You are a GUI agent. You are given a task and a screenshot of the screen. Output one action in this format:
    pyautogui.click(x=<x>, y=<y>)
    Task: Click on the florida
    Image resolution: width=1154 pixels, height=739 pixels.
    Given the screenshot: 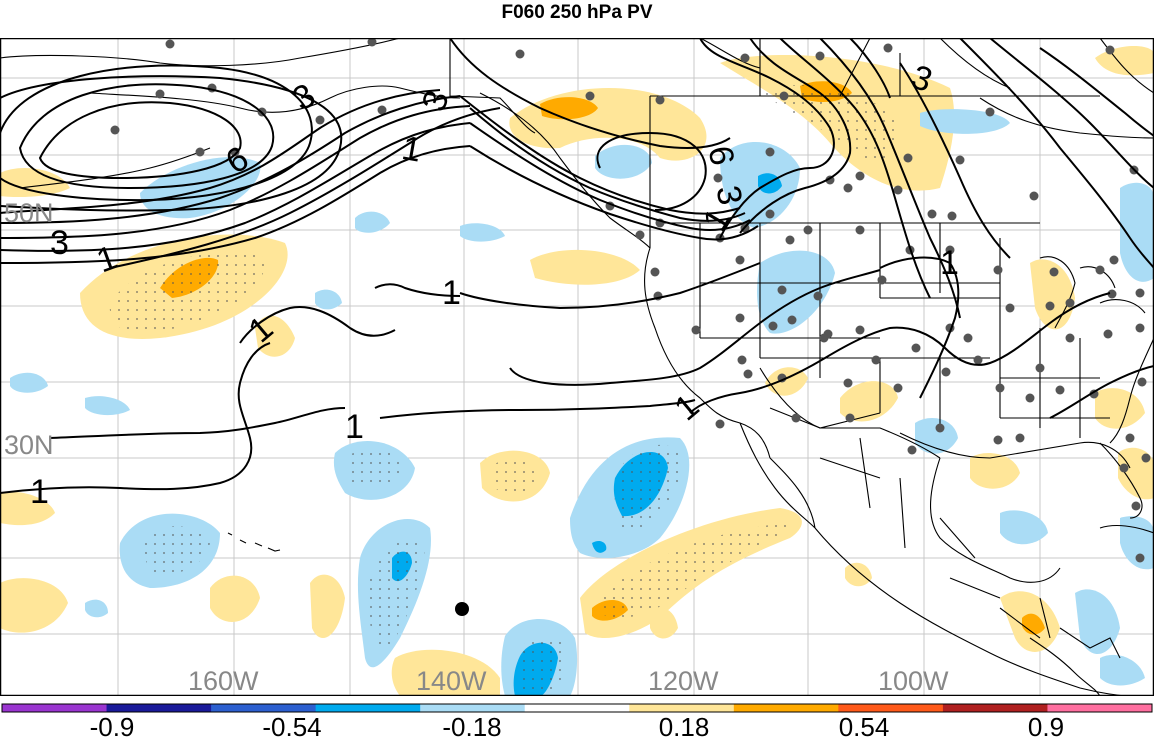 What is the action you would take?
    pyautogui.click(x=1121, y=480)
    